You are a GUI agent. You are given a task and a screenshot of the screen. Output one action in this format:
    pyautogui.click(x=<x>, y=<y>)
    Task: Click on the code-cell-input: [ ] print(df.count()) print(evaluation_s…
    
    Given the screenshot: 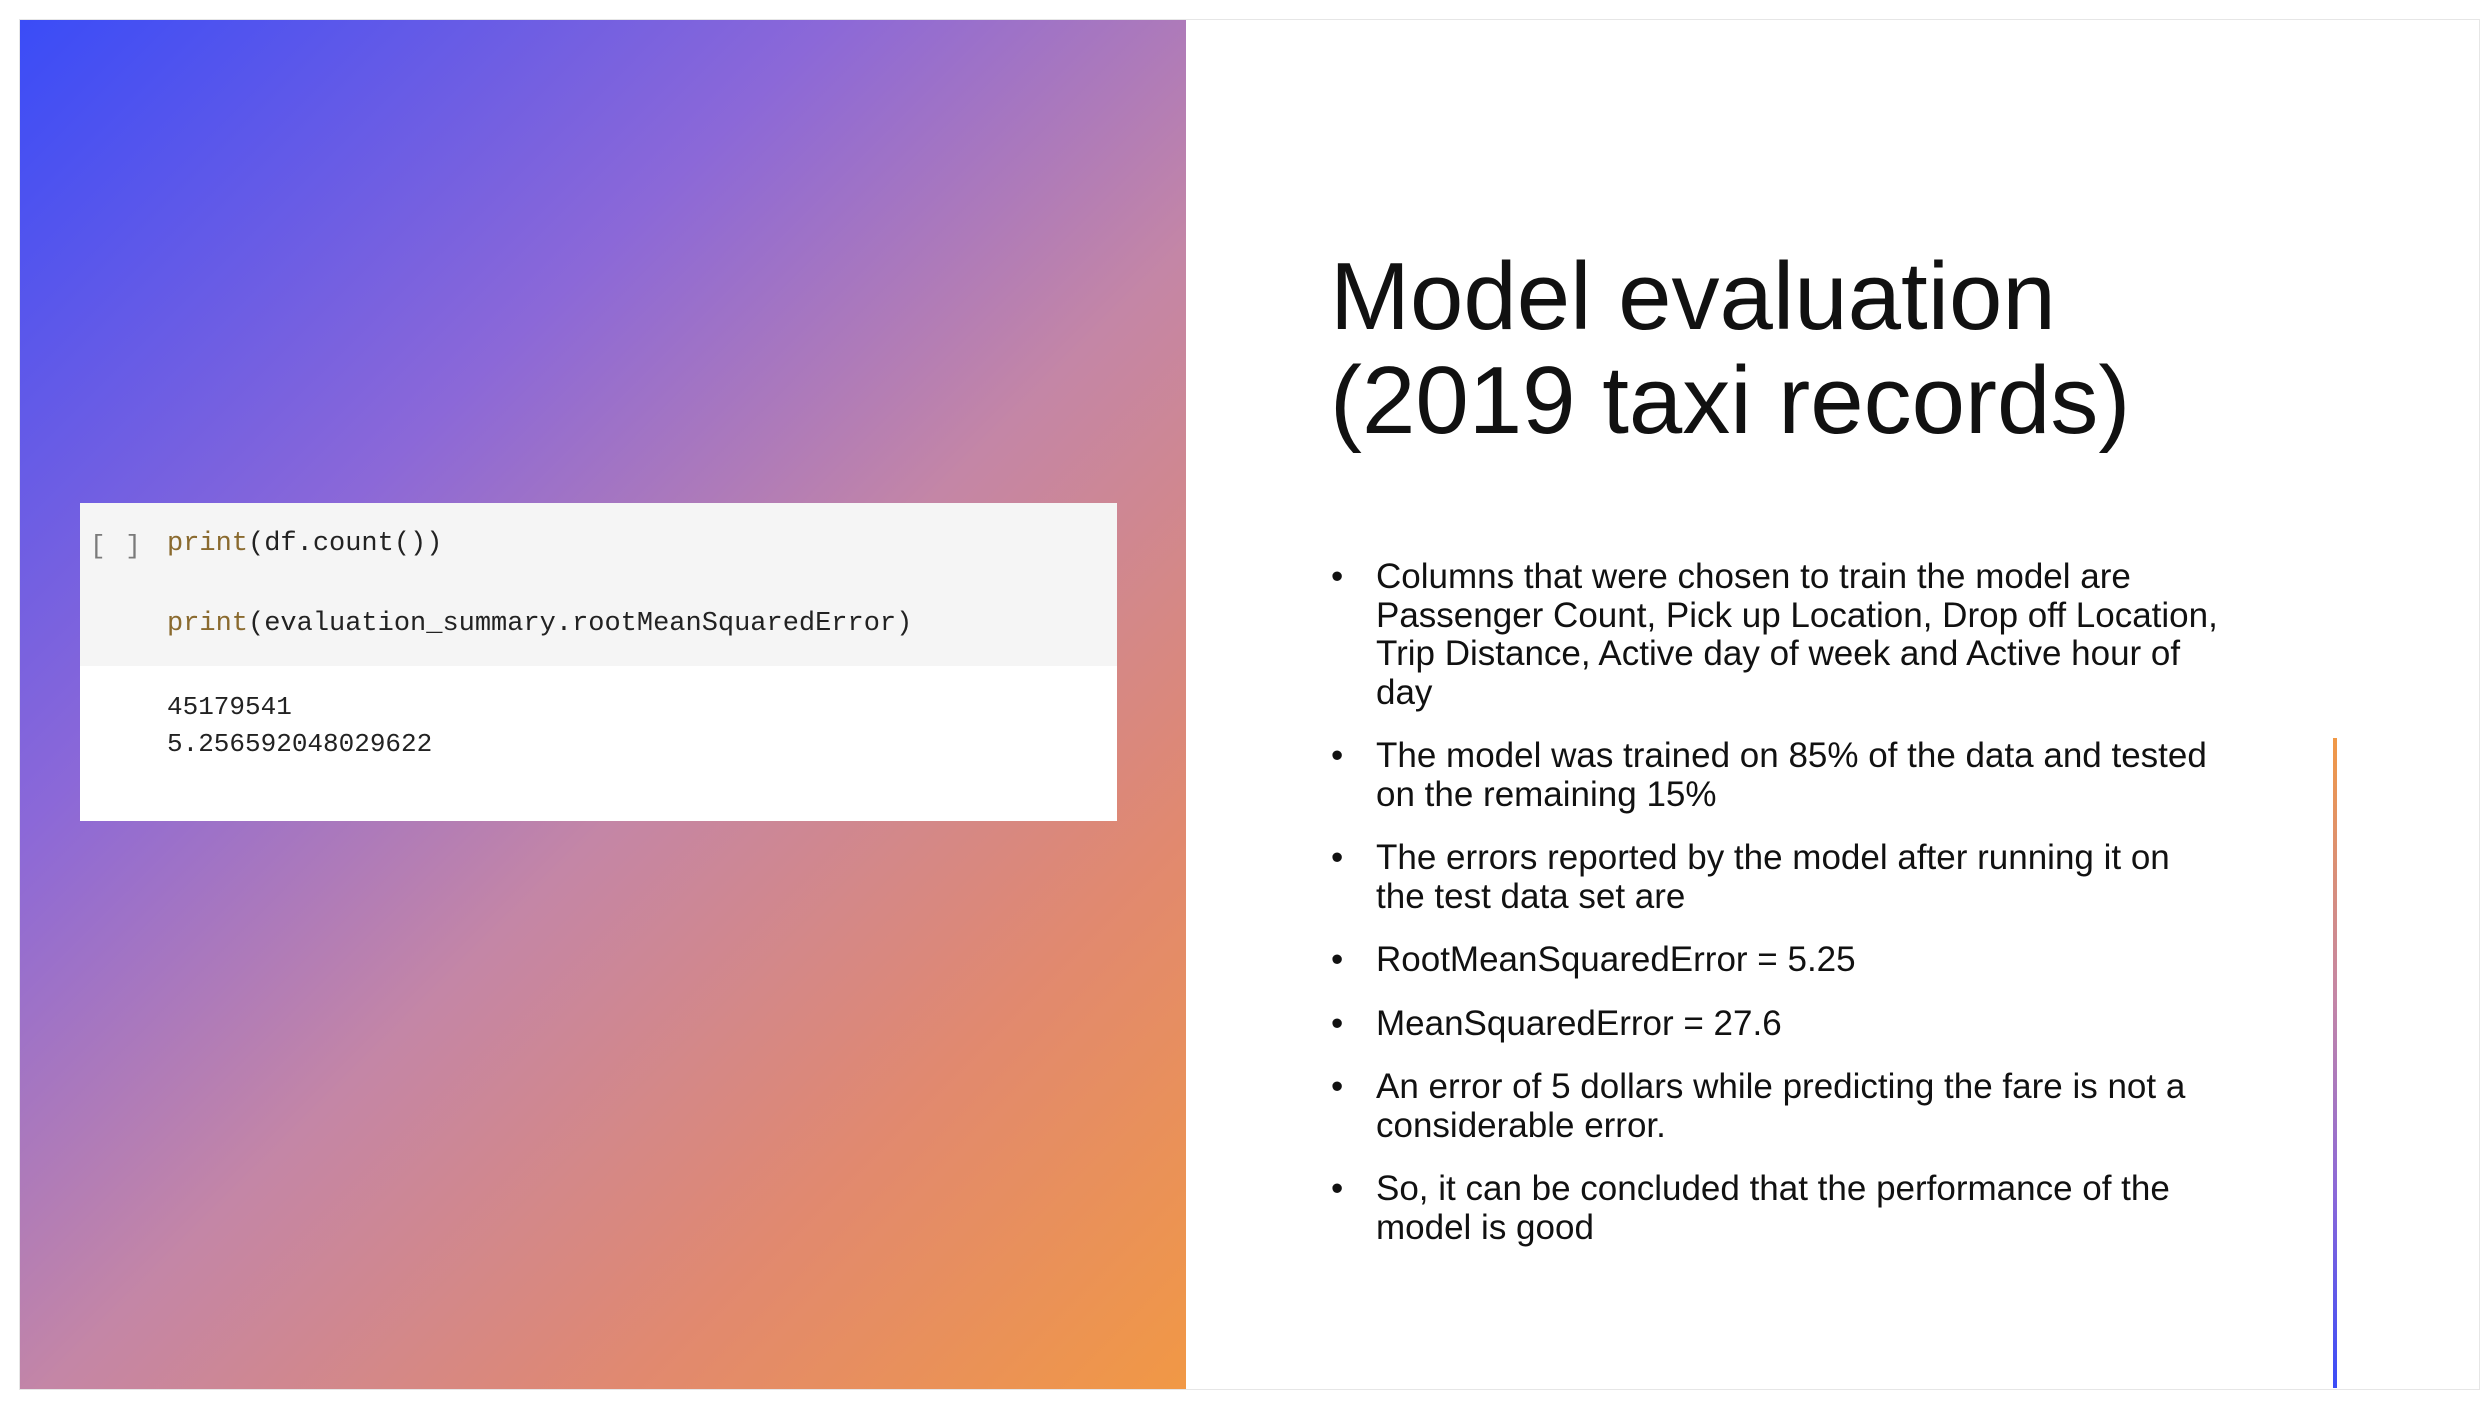 What is the action you would take?
    pyautogui.click(x=598, y=584)
    